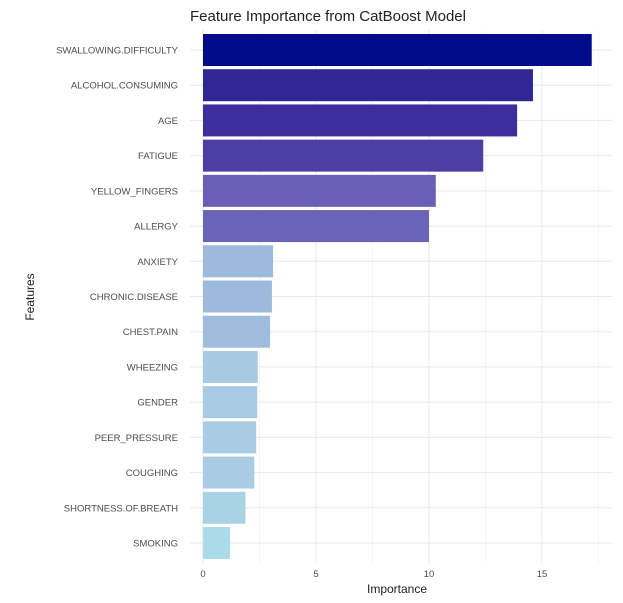 This screenshot has height=603, width=623. I want to click on bar-swallowing-difficulty, so click(397, 50).